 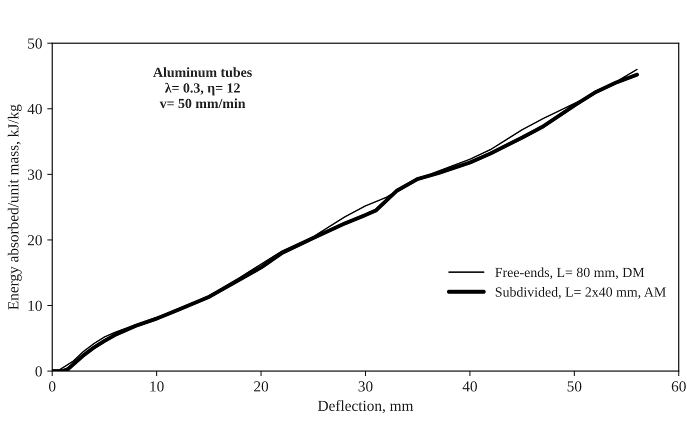 What do you see at coordinates (15, 207) in the screenshot?
I see `y-axis-title: Energy absorbed/unit mass, kJ/kg` at bounding box center [15, 207].